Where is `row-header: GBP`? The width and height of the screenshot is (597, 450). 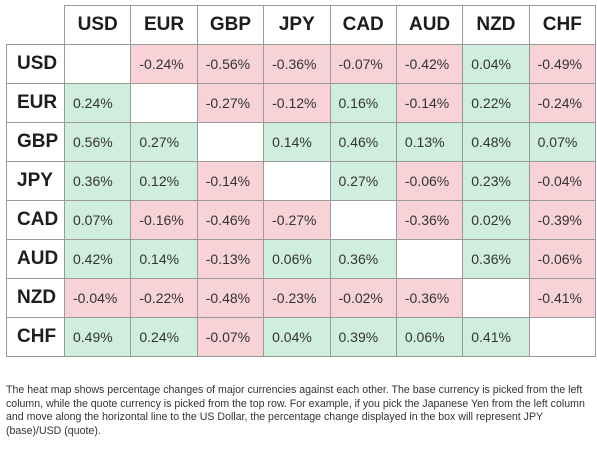
row-header: GBP is located at coordinates (35, 142).